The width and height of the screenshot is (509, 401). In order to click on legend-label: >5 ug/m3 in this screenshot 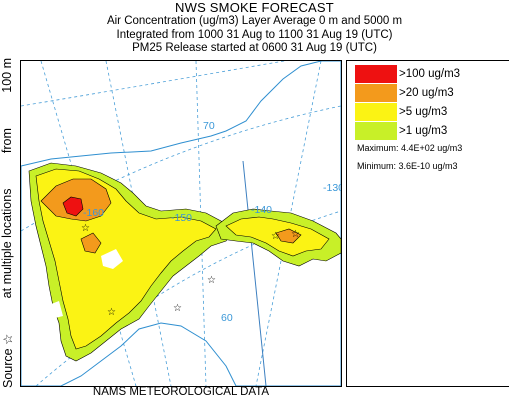, I will do `click(423, 112)`.